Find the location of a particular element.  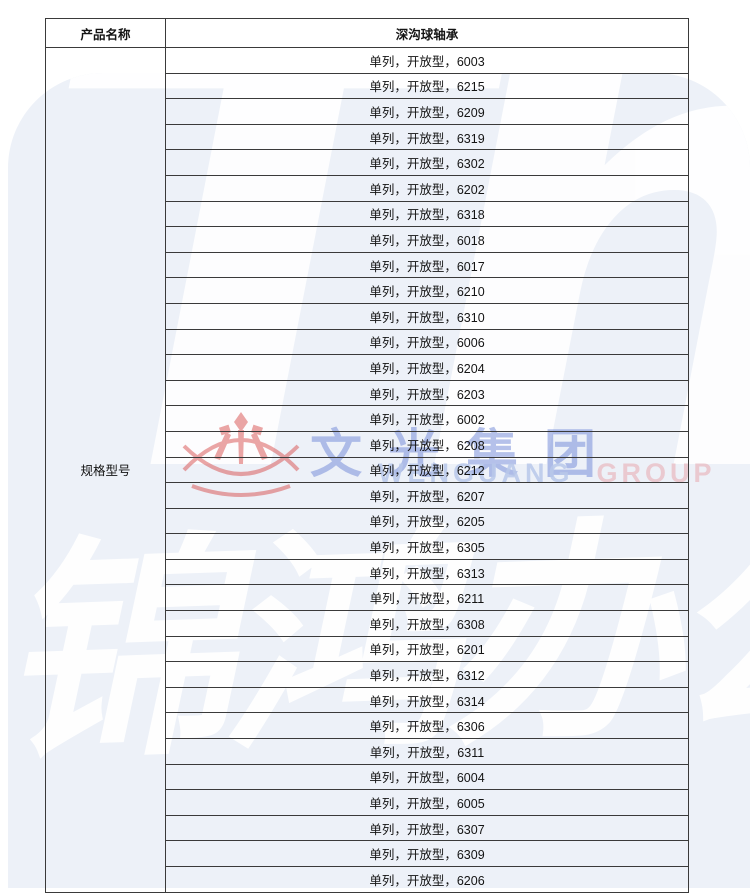

spec-value-cell: 单列，开放型，6211 is located at coordinates (427, 598).